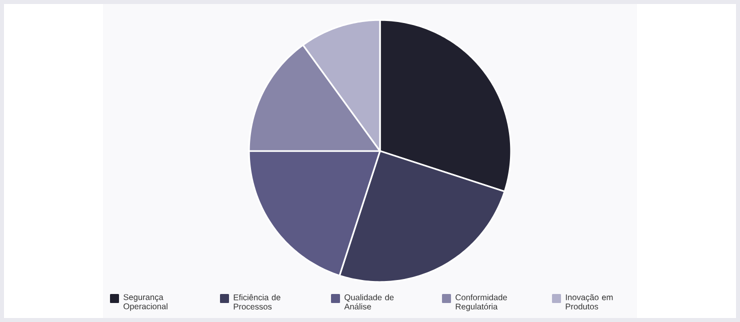  I want to click on legend-label: Conformidade Regulatória, so click(481, 303).